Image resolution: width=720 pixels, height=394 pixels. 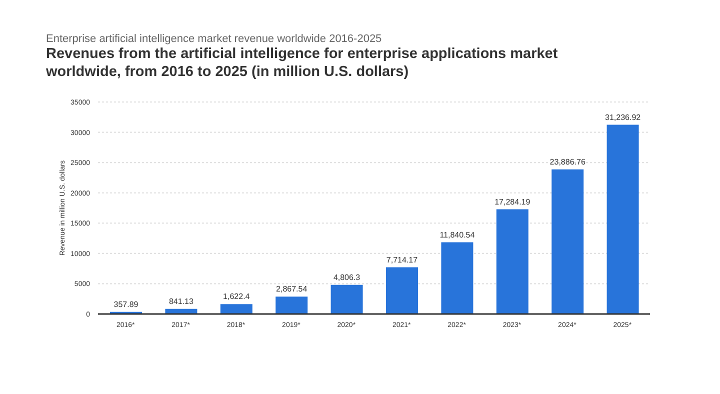 What do you see at coordinates (236, 297) in the screenshot?
I see `data-label: 1,622.4` at bounding box center [236, 297].